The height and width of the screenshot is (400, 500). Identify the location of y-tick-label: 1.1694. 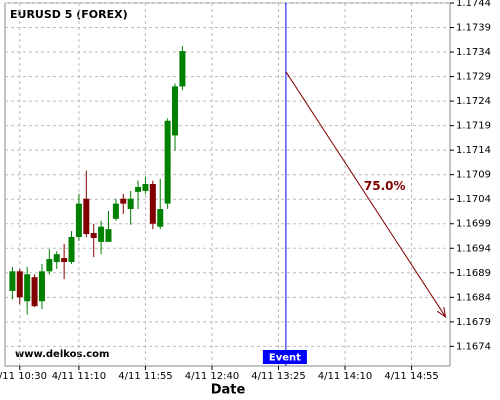
(473, 248).